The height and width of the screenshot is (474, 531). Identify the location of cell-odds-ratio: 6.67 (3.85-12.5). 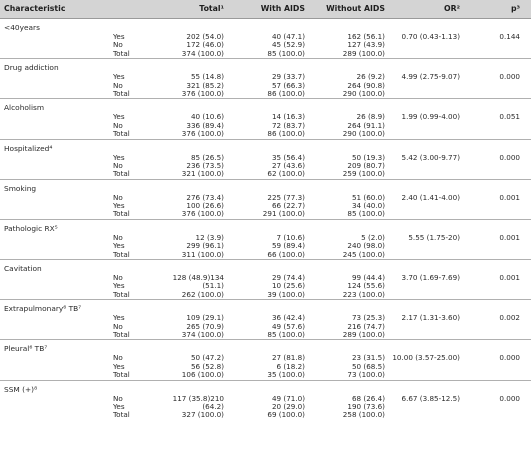
(431, 398).